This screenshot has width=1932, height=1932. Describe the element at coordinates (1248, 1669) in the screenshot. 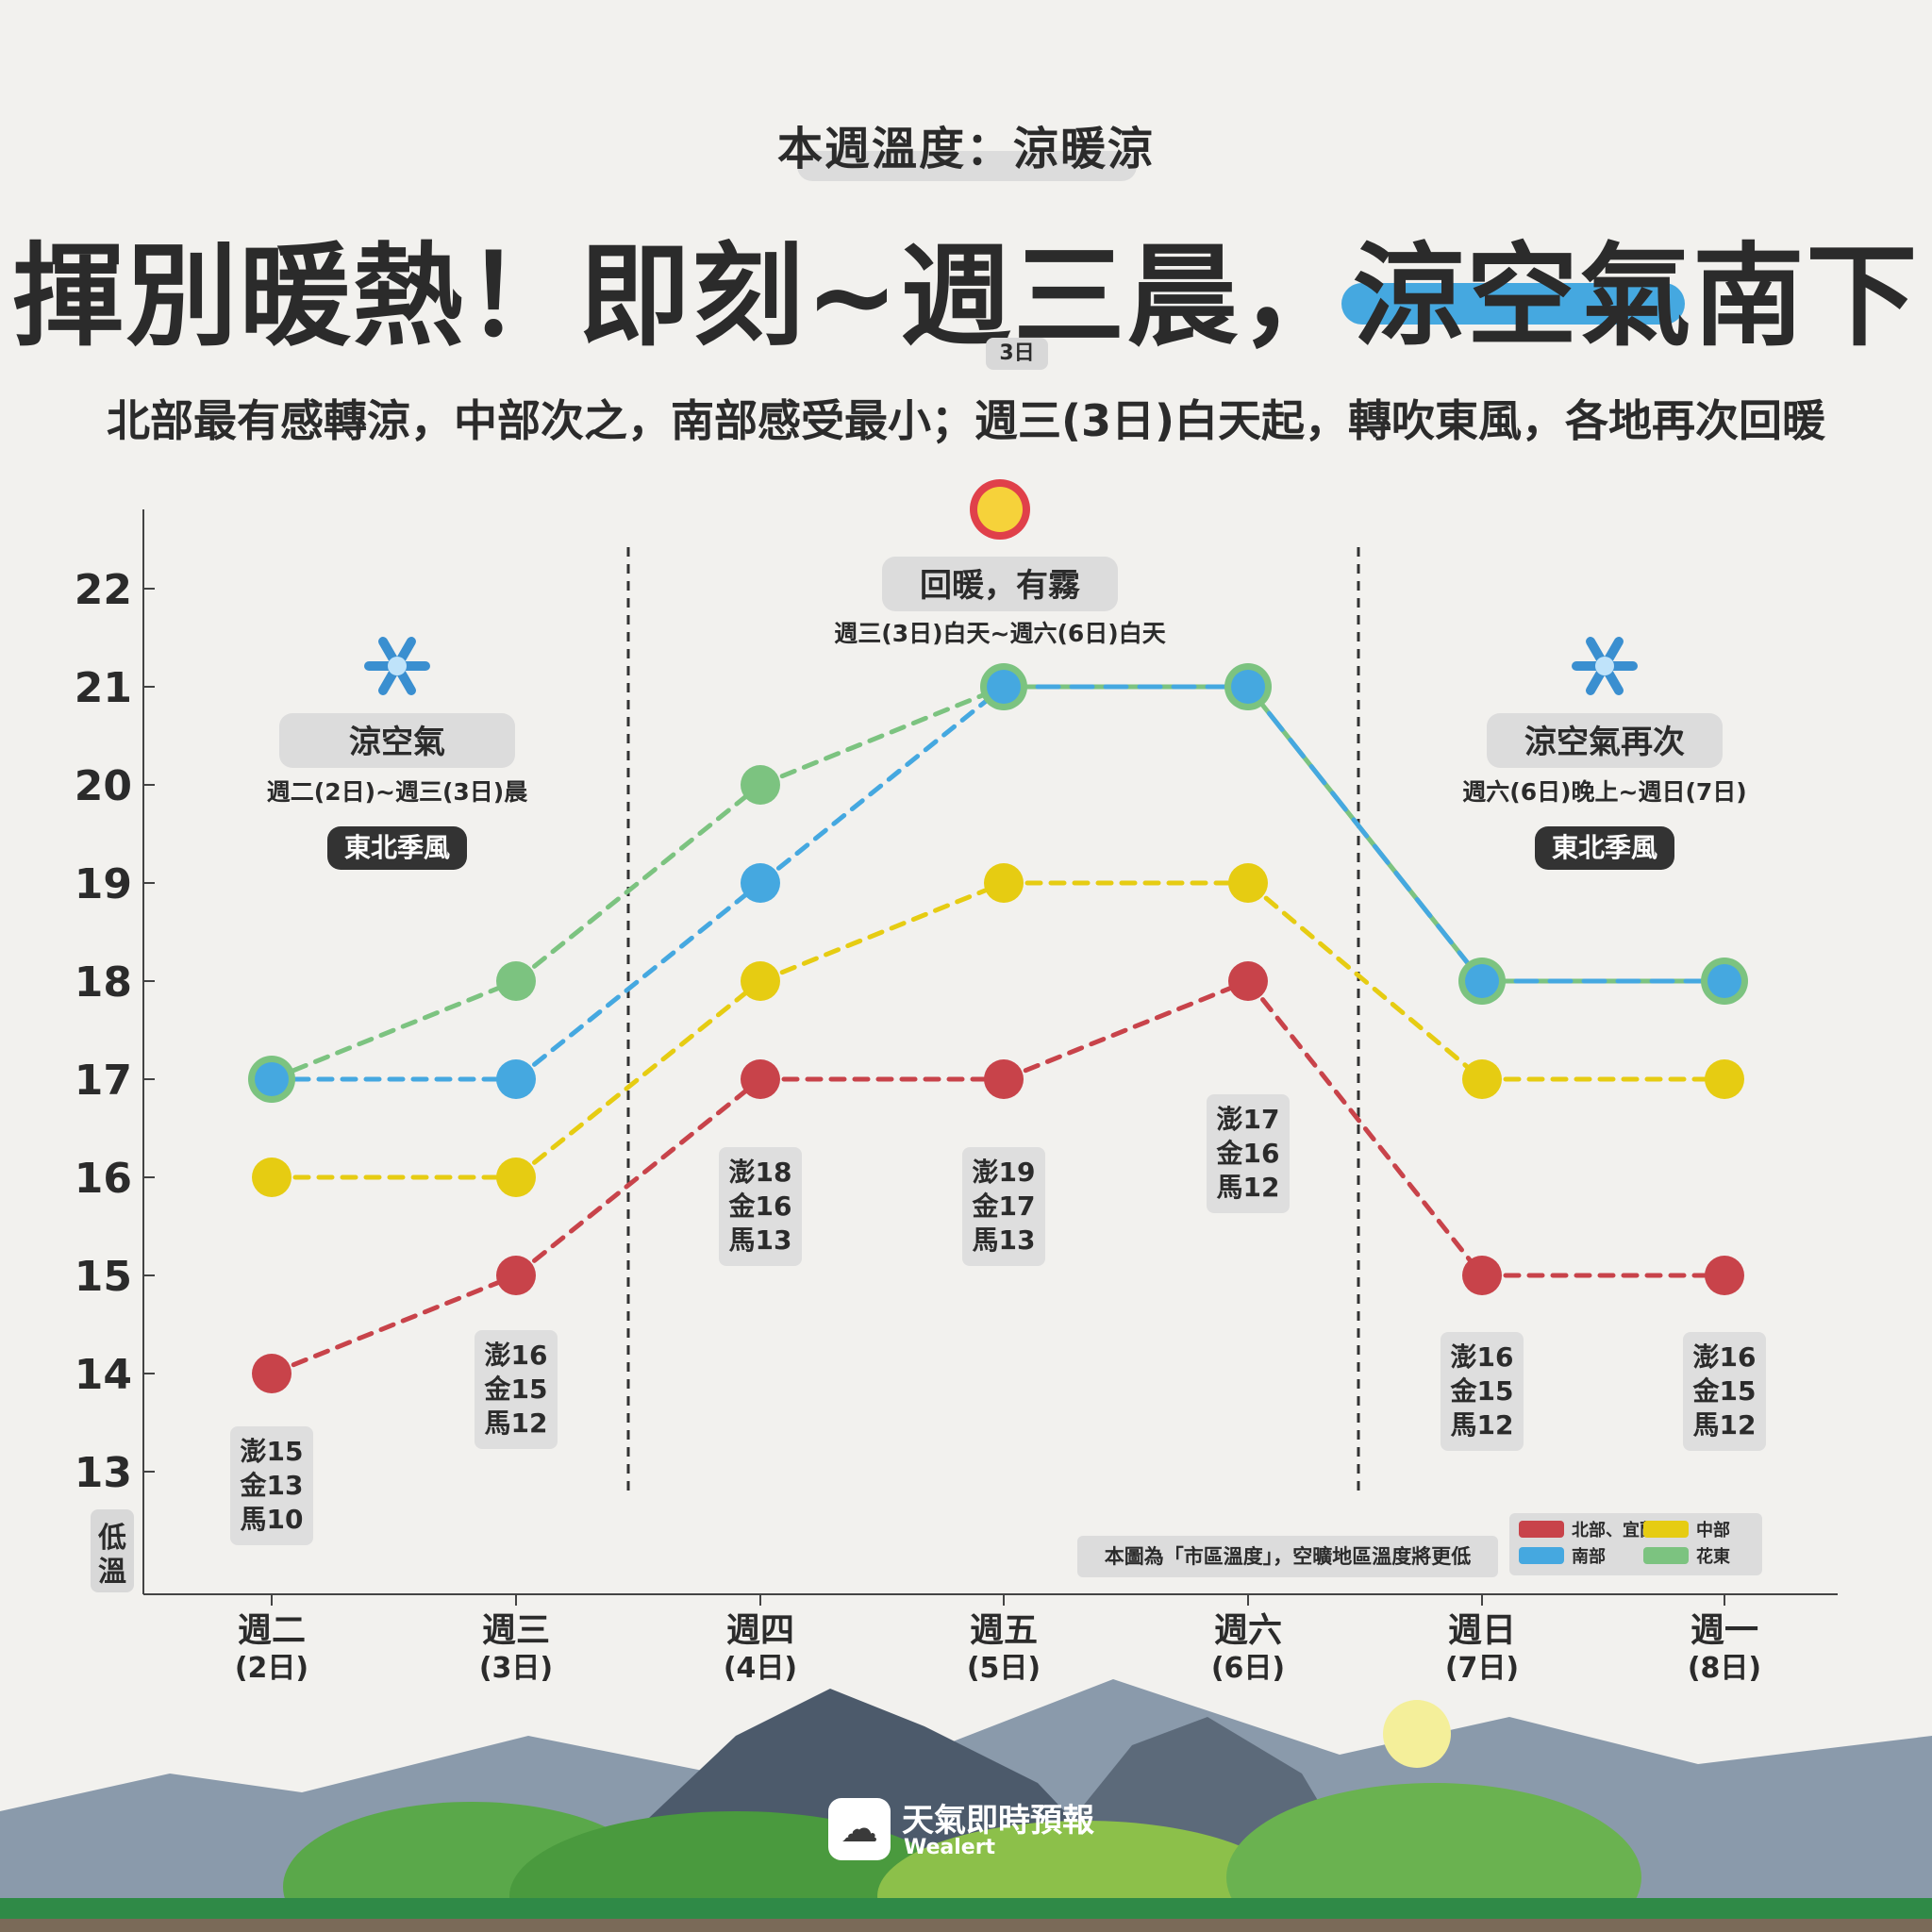

I see `x-tick-date: (6日)` at that location.